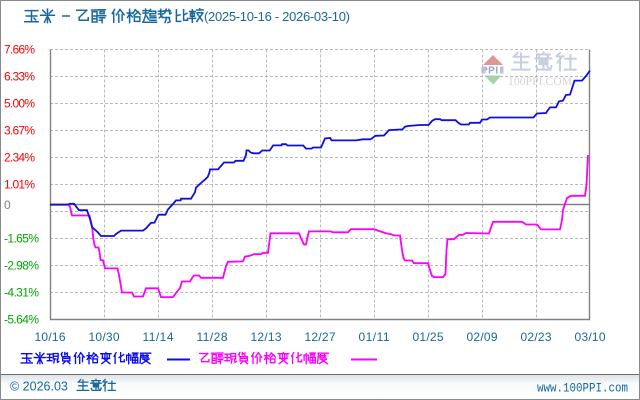  What do you see at coordinates (19, 185) in the screenshot?
I see `svg-text: 1.01%` at bounding box center [19, 185].